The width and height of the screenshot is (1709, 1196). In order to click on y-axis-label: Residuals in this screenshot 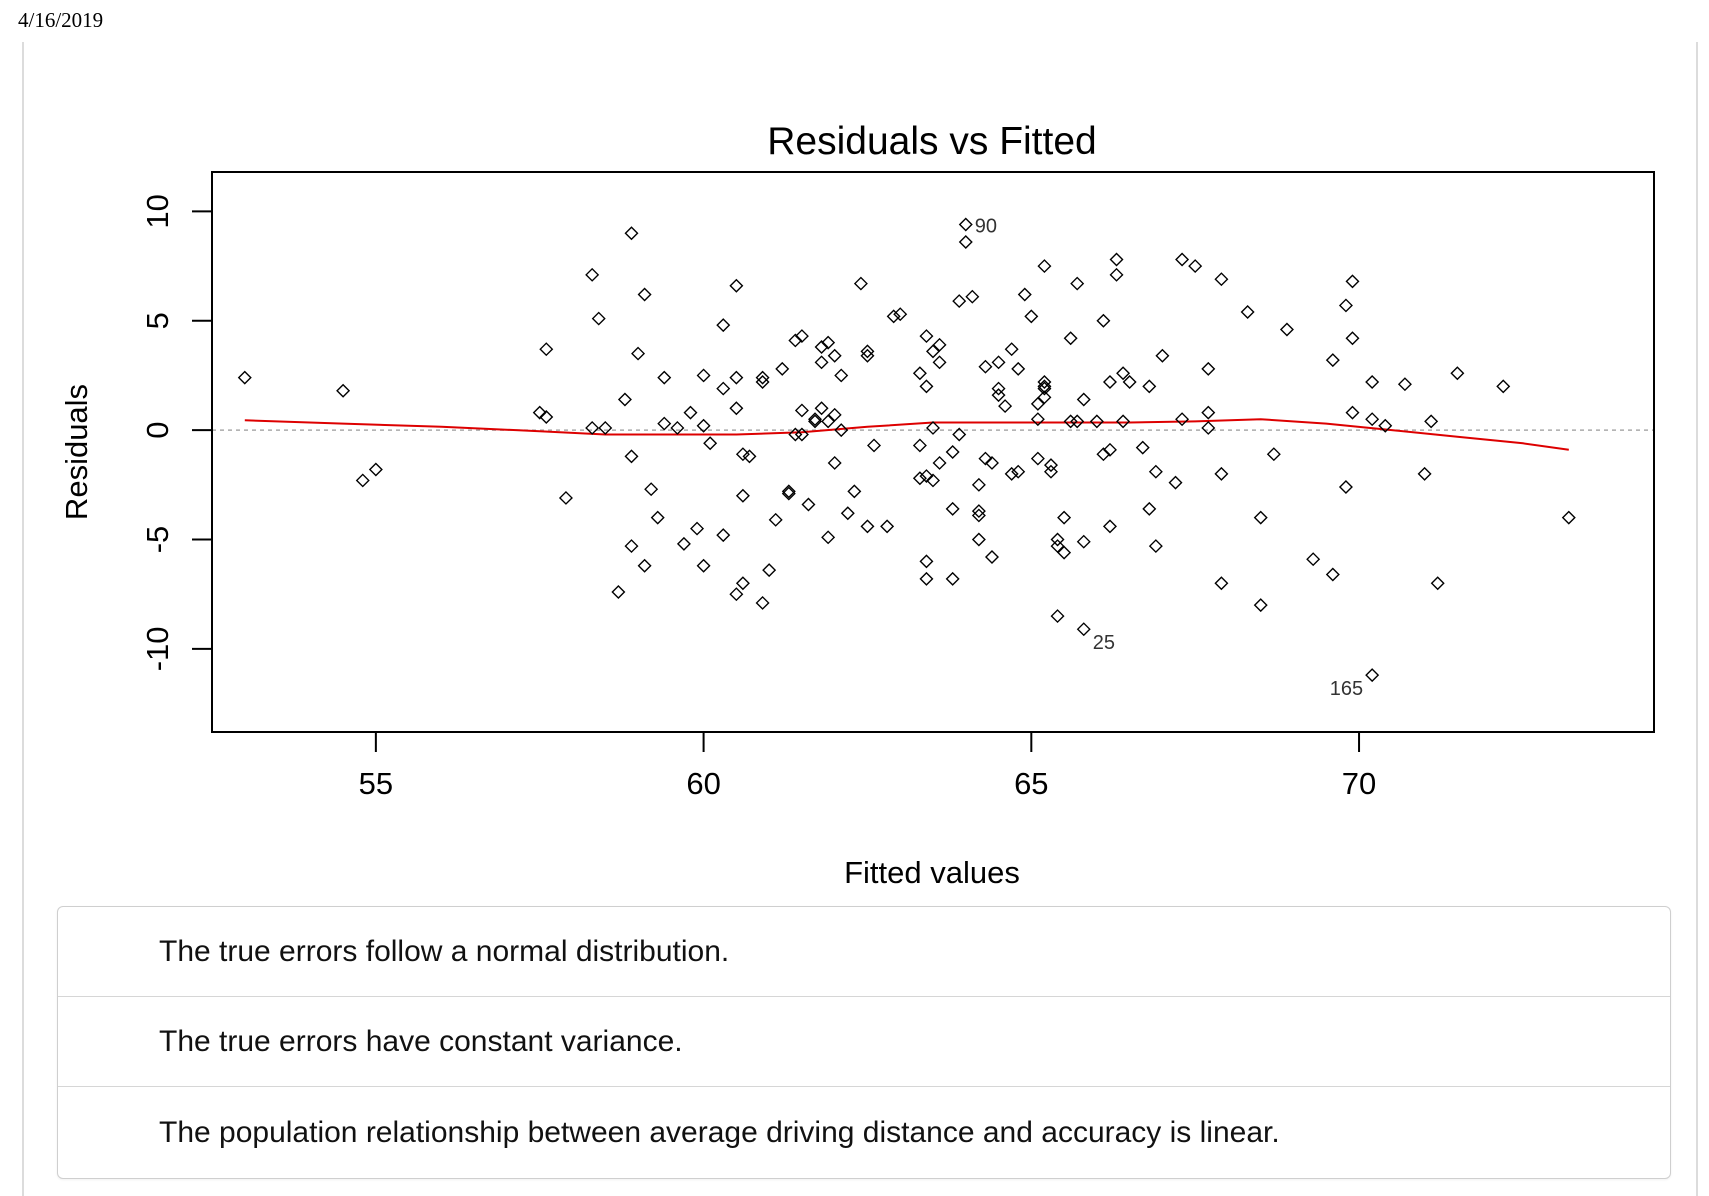, I will do `click(76, 452)`.